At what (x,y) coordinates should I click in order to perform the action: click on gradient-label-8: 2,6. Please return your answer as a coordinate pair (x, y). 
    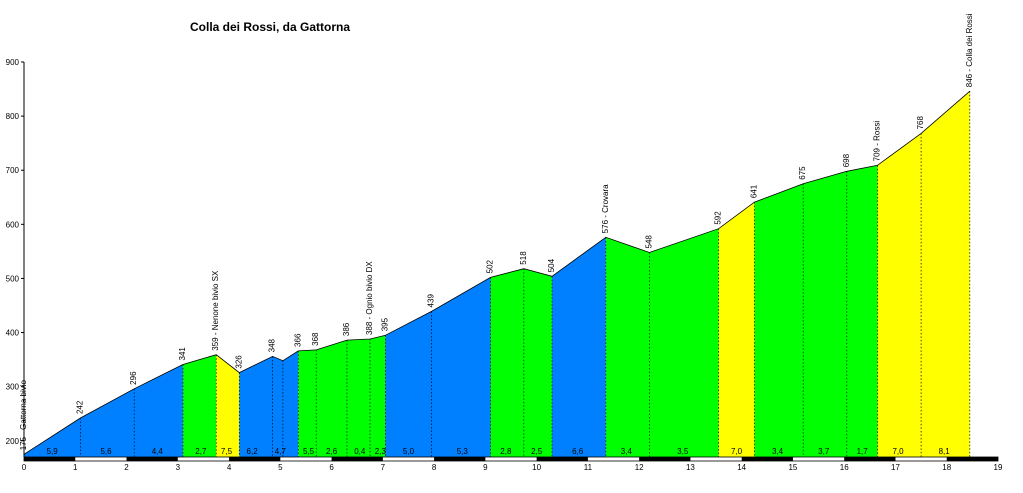
    Looking at the image, I should click on (332, 451).